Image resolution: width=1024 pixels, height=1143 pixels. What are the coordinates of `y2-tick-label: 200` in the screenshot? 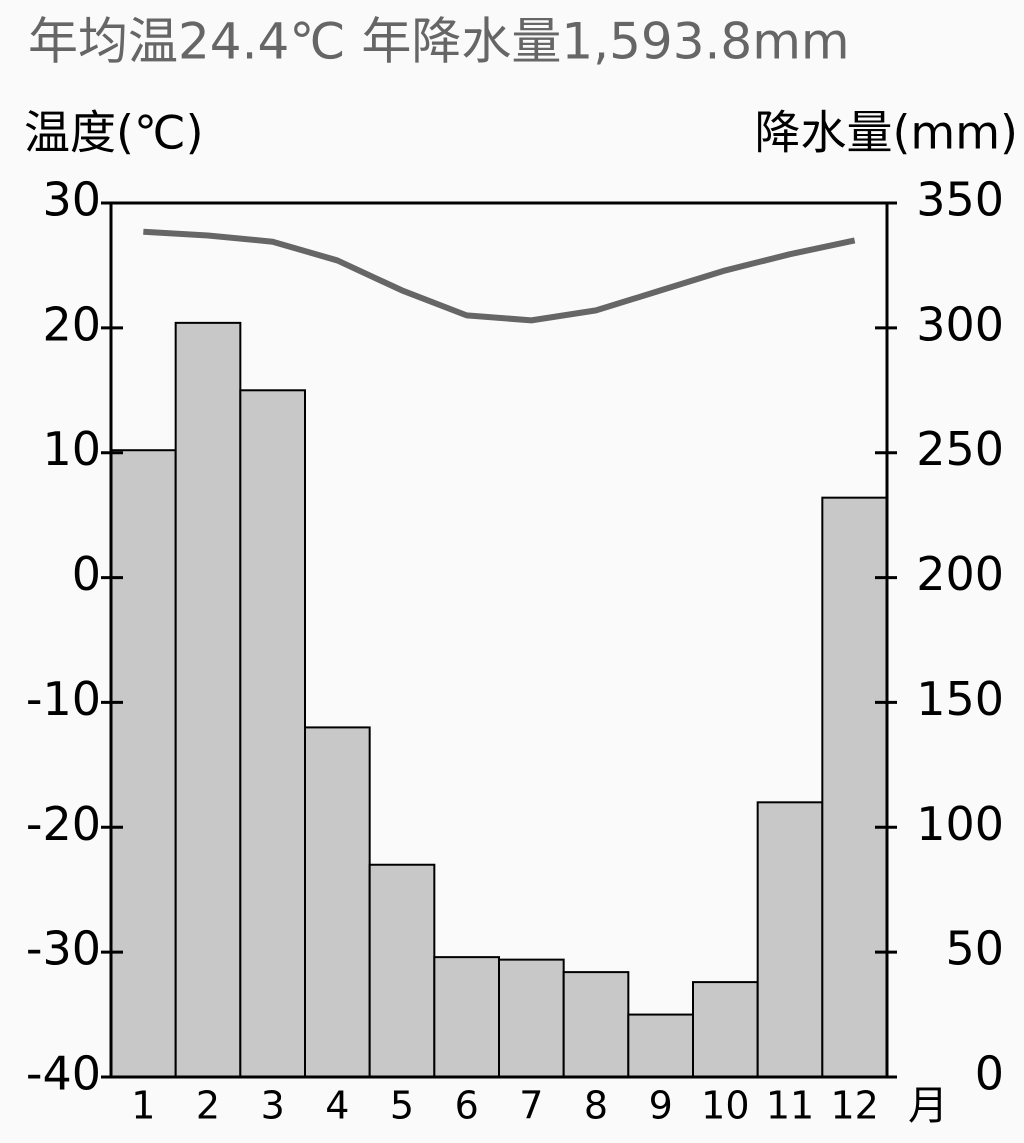 It's located at (960, 574).